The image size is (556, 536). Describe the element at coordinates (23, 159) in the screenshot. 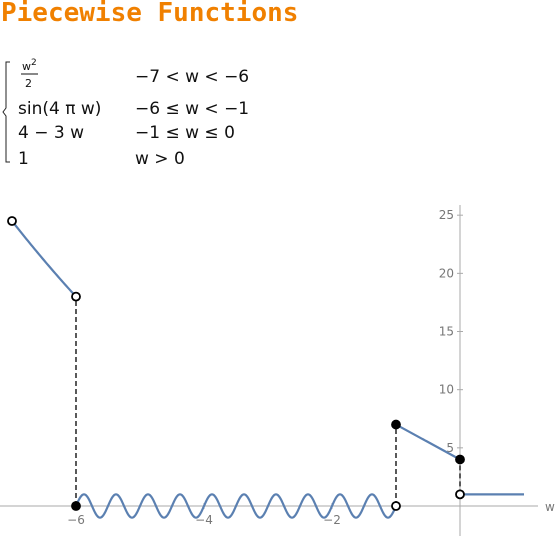

I see `case-4-expression: 1` at that location.